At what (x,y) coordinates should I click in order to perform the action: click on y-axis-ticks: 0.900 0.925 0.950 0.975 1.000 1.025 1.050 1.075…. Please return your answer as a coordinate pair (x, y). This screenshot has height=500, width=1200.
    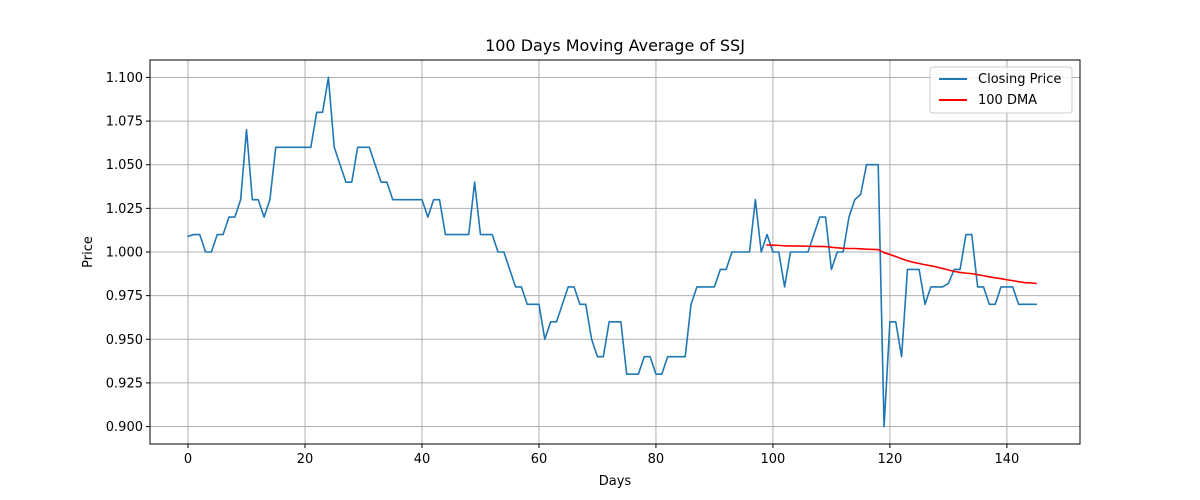
    Looking at the image, I should click on (128, 253).